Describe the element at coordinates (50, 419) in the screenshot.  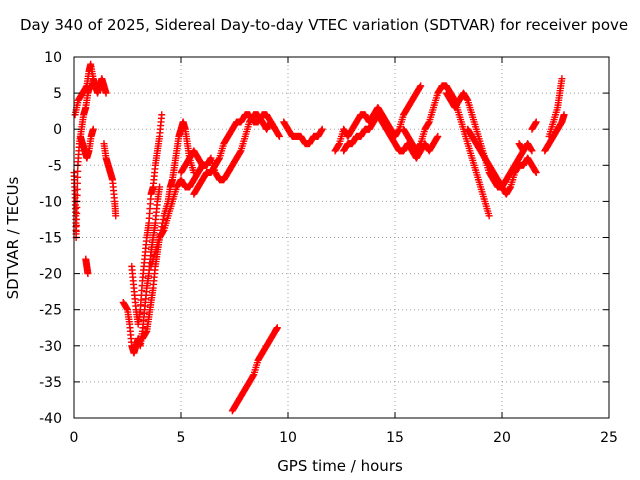
I see `y-tick-label: -40` at that location.